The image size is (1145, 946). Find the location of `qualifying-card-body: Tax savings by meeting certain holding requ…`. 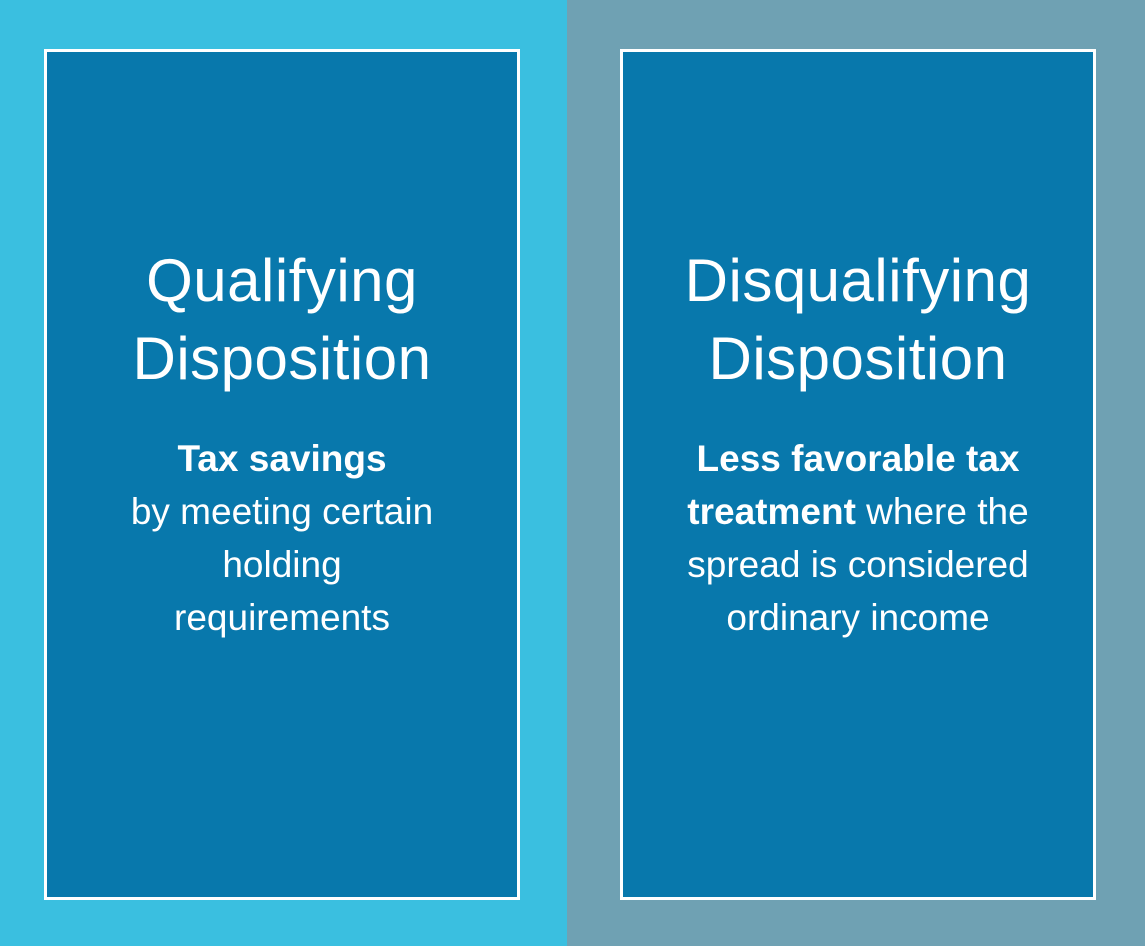

qualifying-card-body: Tax savings by meeting certain holding requ… is located at coordinates (282, 538).